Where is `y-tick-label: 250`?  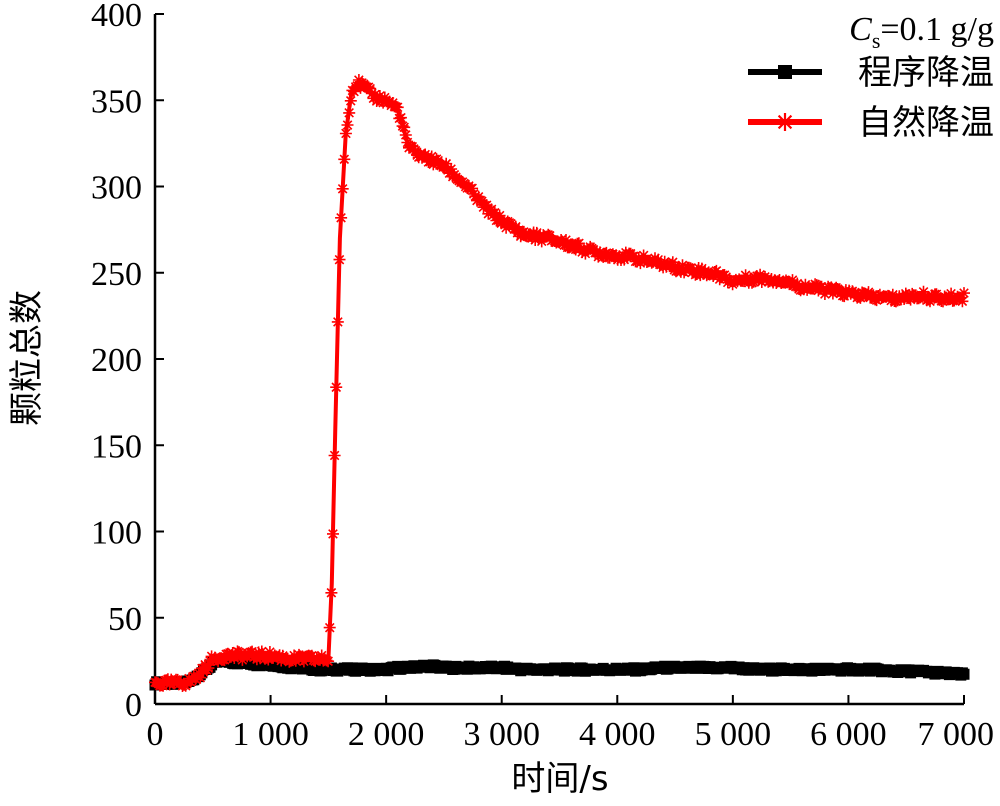
y-tick-label: 250 is located at coordinates (116, 274).